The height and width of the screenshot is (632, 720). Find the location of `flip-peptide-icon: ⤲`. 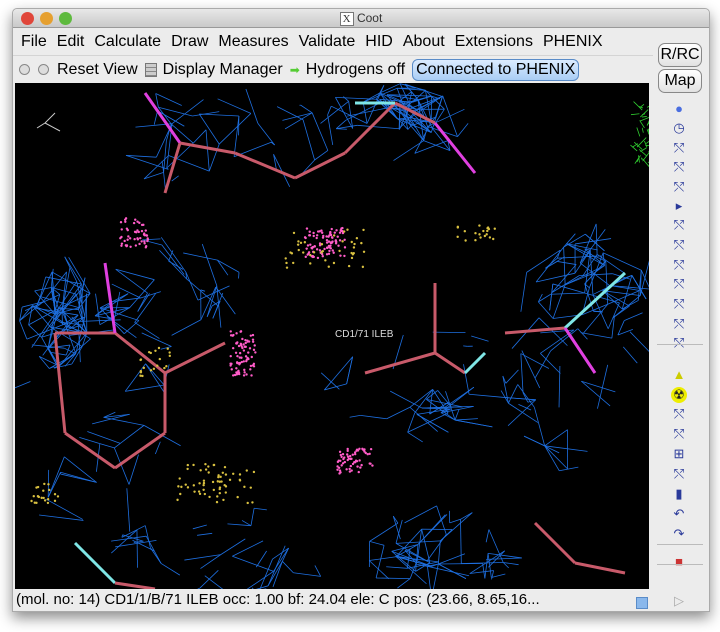

flip-peptide-icon: ⤲ is located at coordinates (679, 303).